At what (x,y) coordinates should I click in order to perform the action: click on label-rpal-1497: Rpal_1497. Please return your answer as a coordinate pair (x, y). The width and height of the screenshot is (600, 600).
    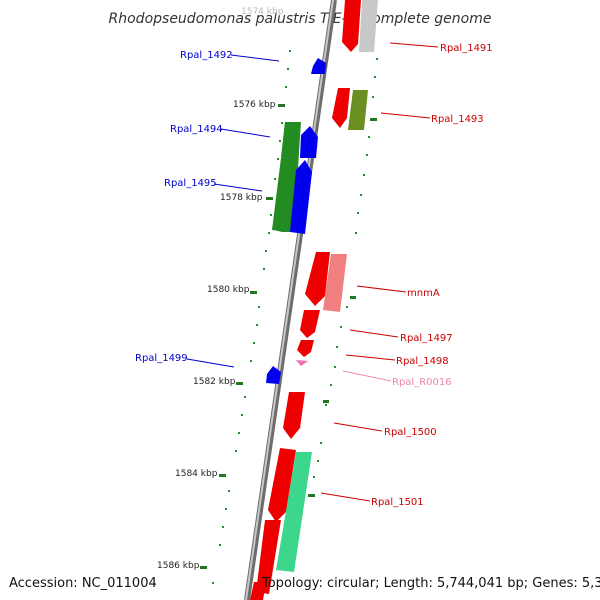
    Looking at the image, I should click on (426, 338).